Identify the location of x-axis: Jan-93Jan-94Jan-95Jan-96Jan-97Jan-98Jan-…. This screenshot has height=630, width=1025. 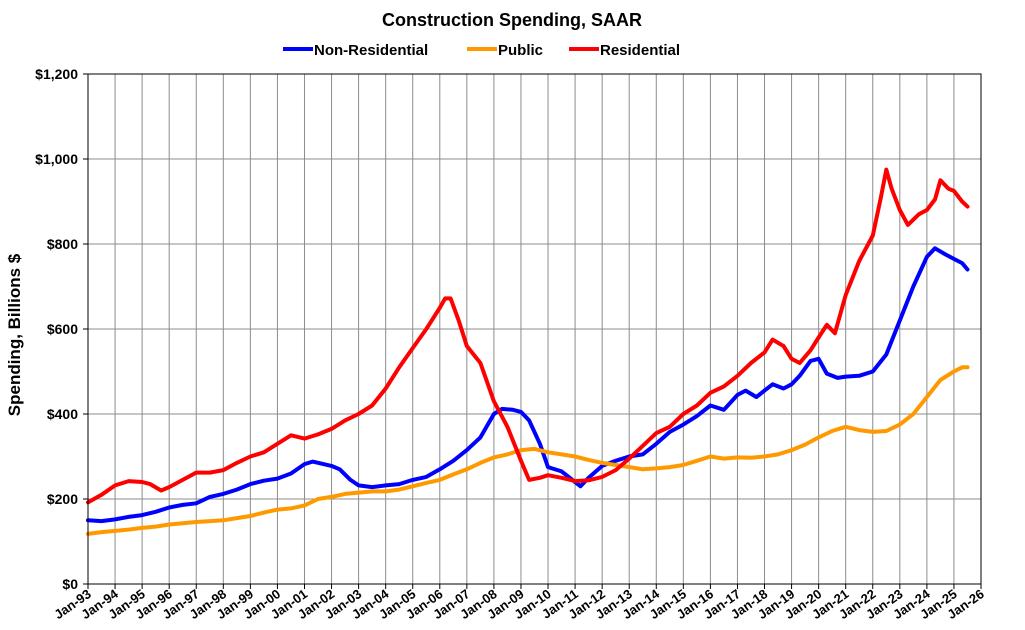
(519, 603).